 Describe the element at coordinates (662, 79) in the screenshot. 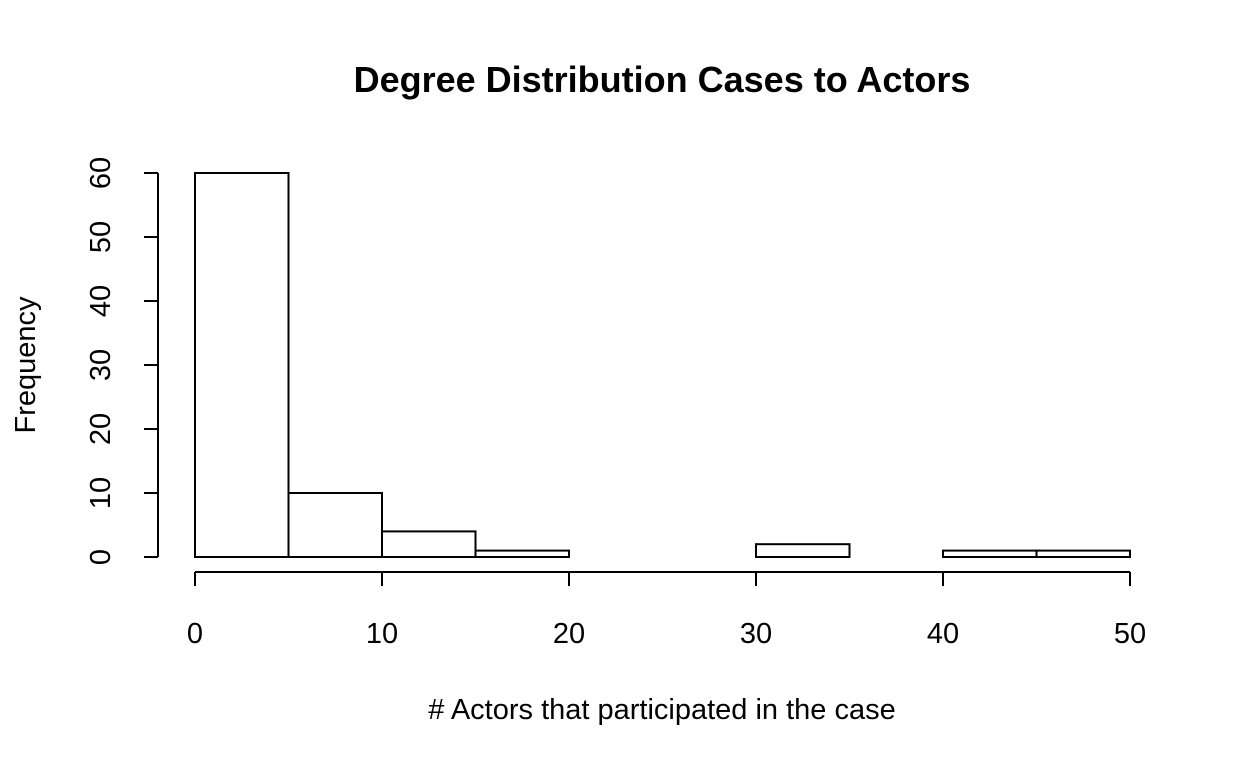

I see `chart-title: Degree Distribution Cases to Actors` at that location.